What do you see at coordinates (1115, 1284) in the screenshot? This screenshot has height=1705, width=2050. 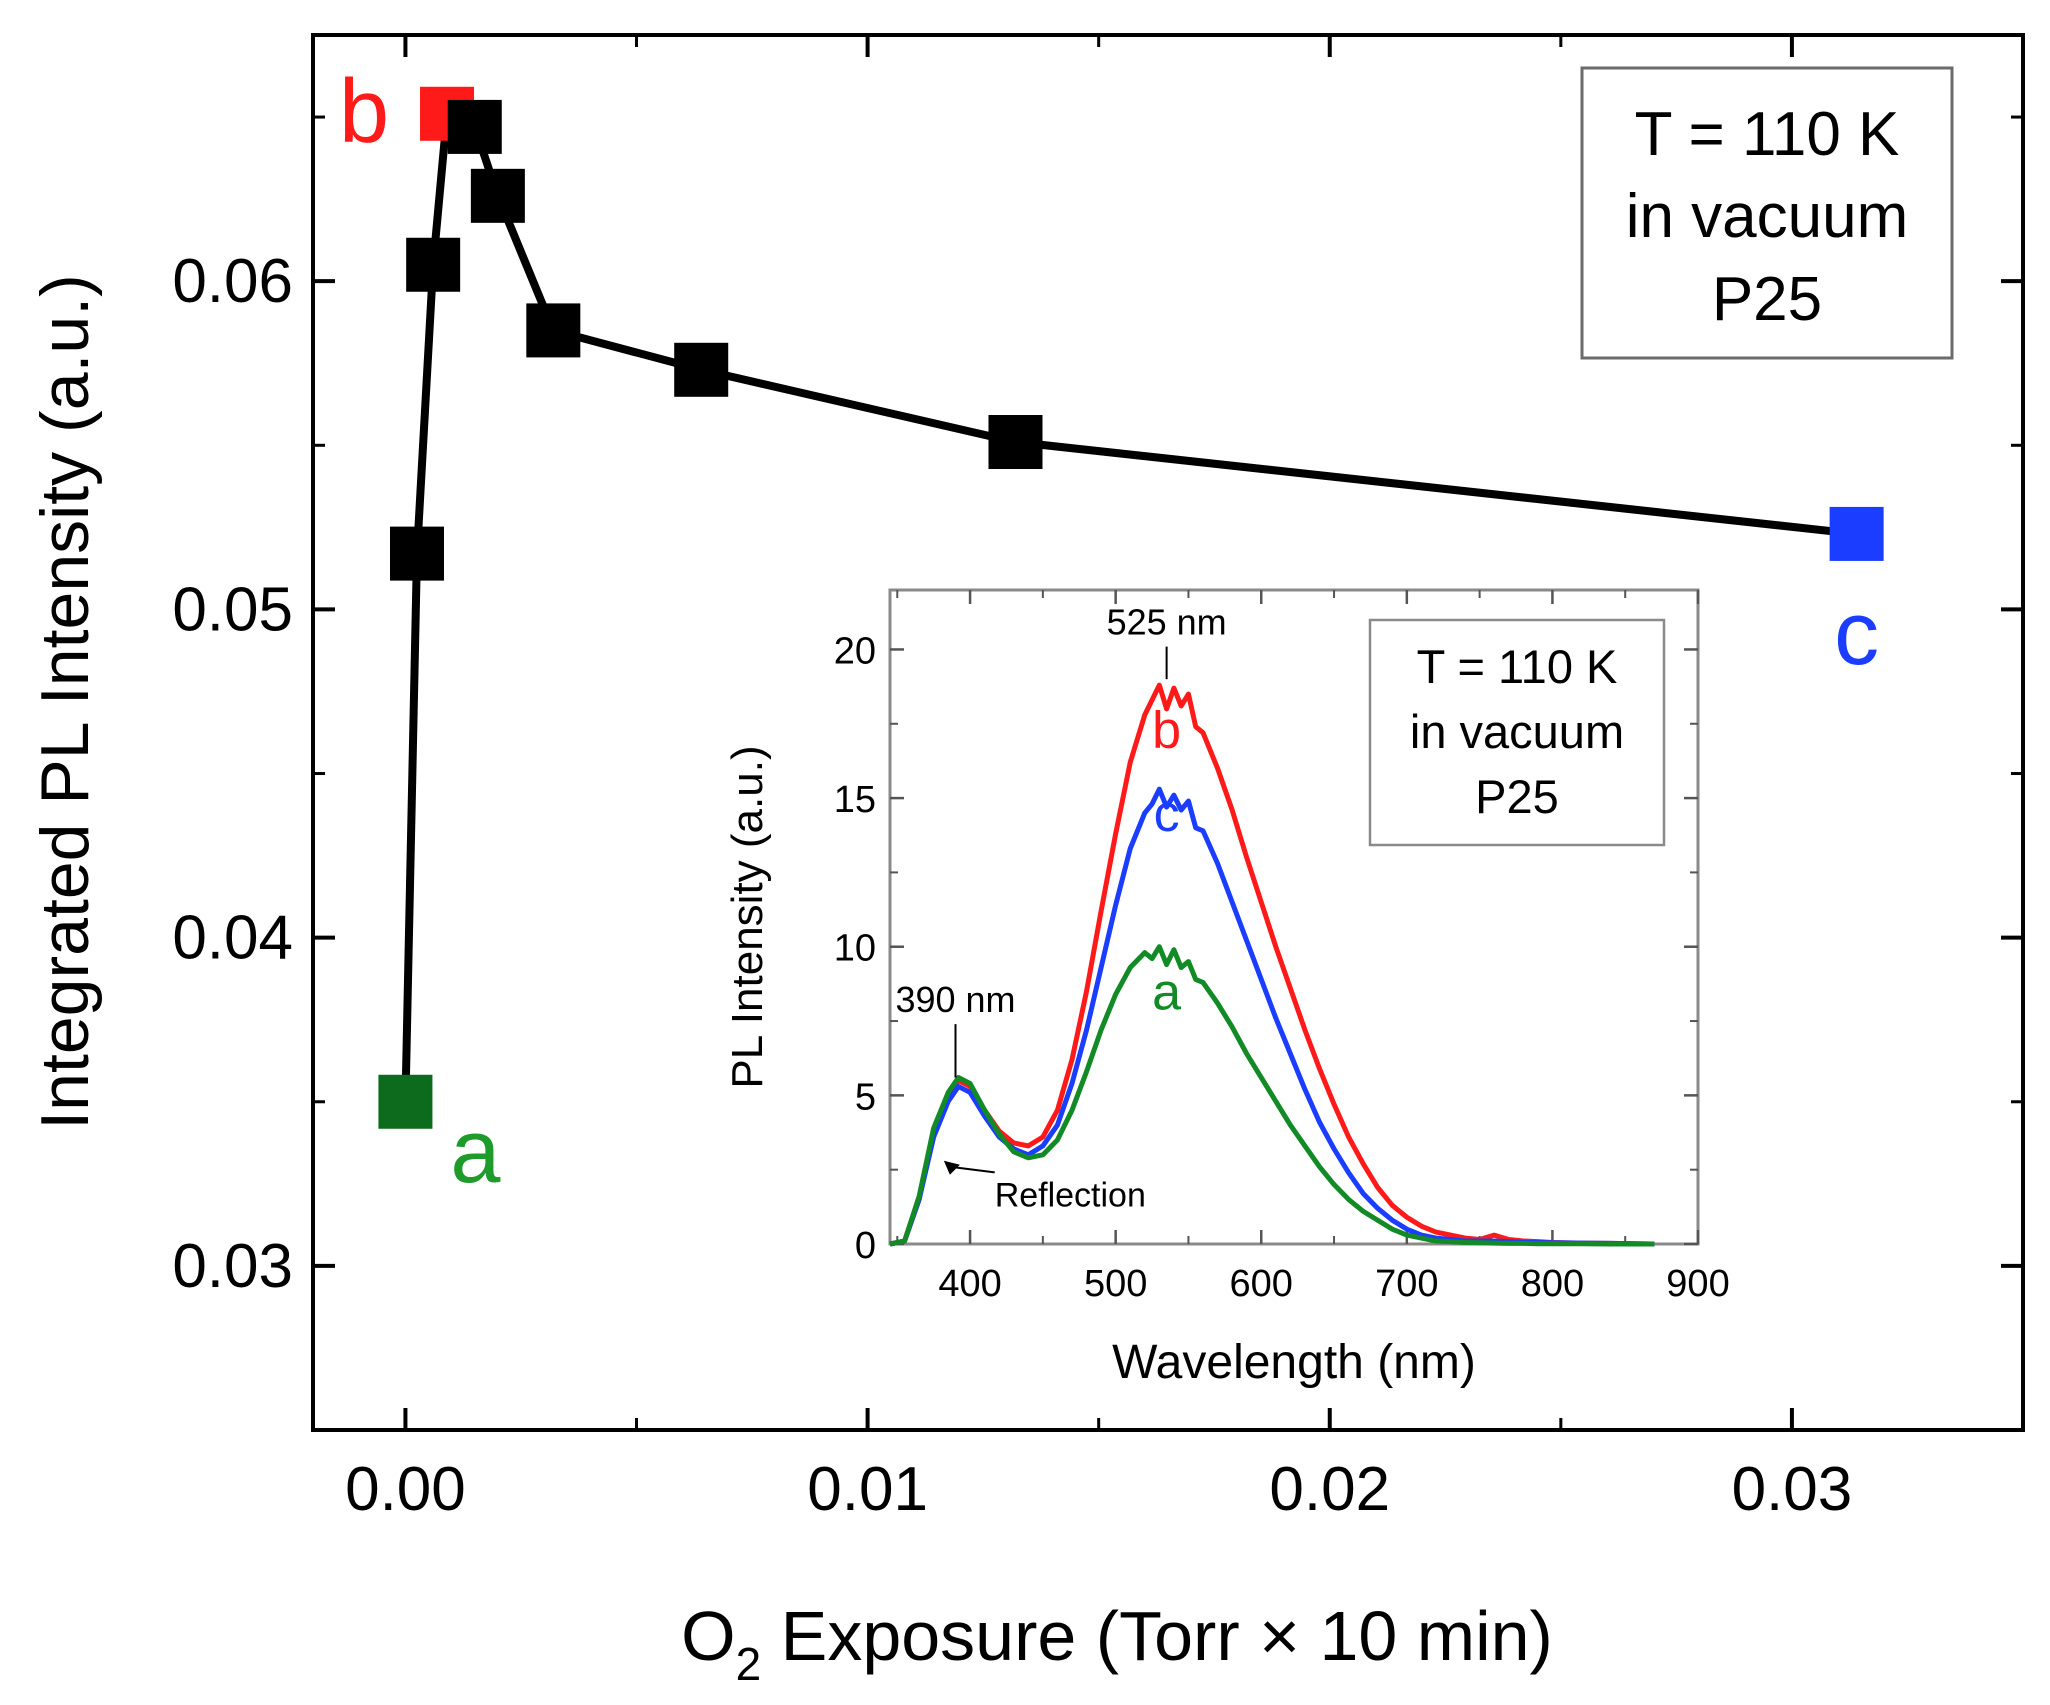 I see `inset-x-tick-label: 500` at bounding box center [1115, 1284].